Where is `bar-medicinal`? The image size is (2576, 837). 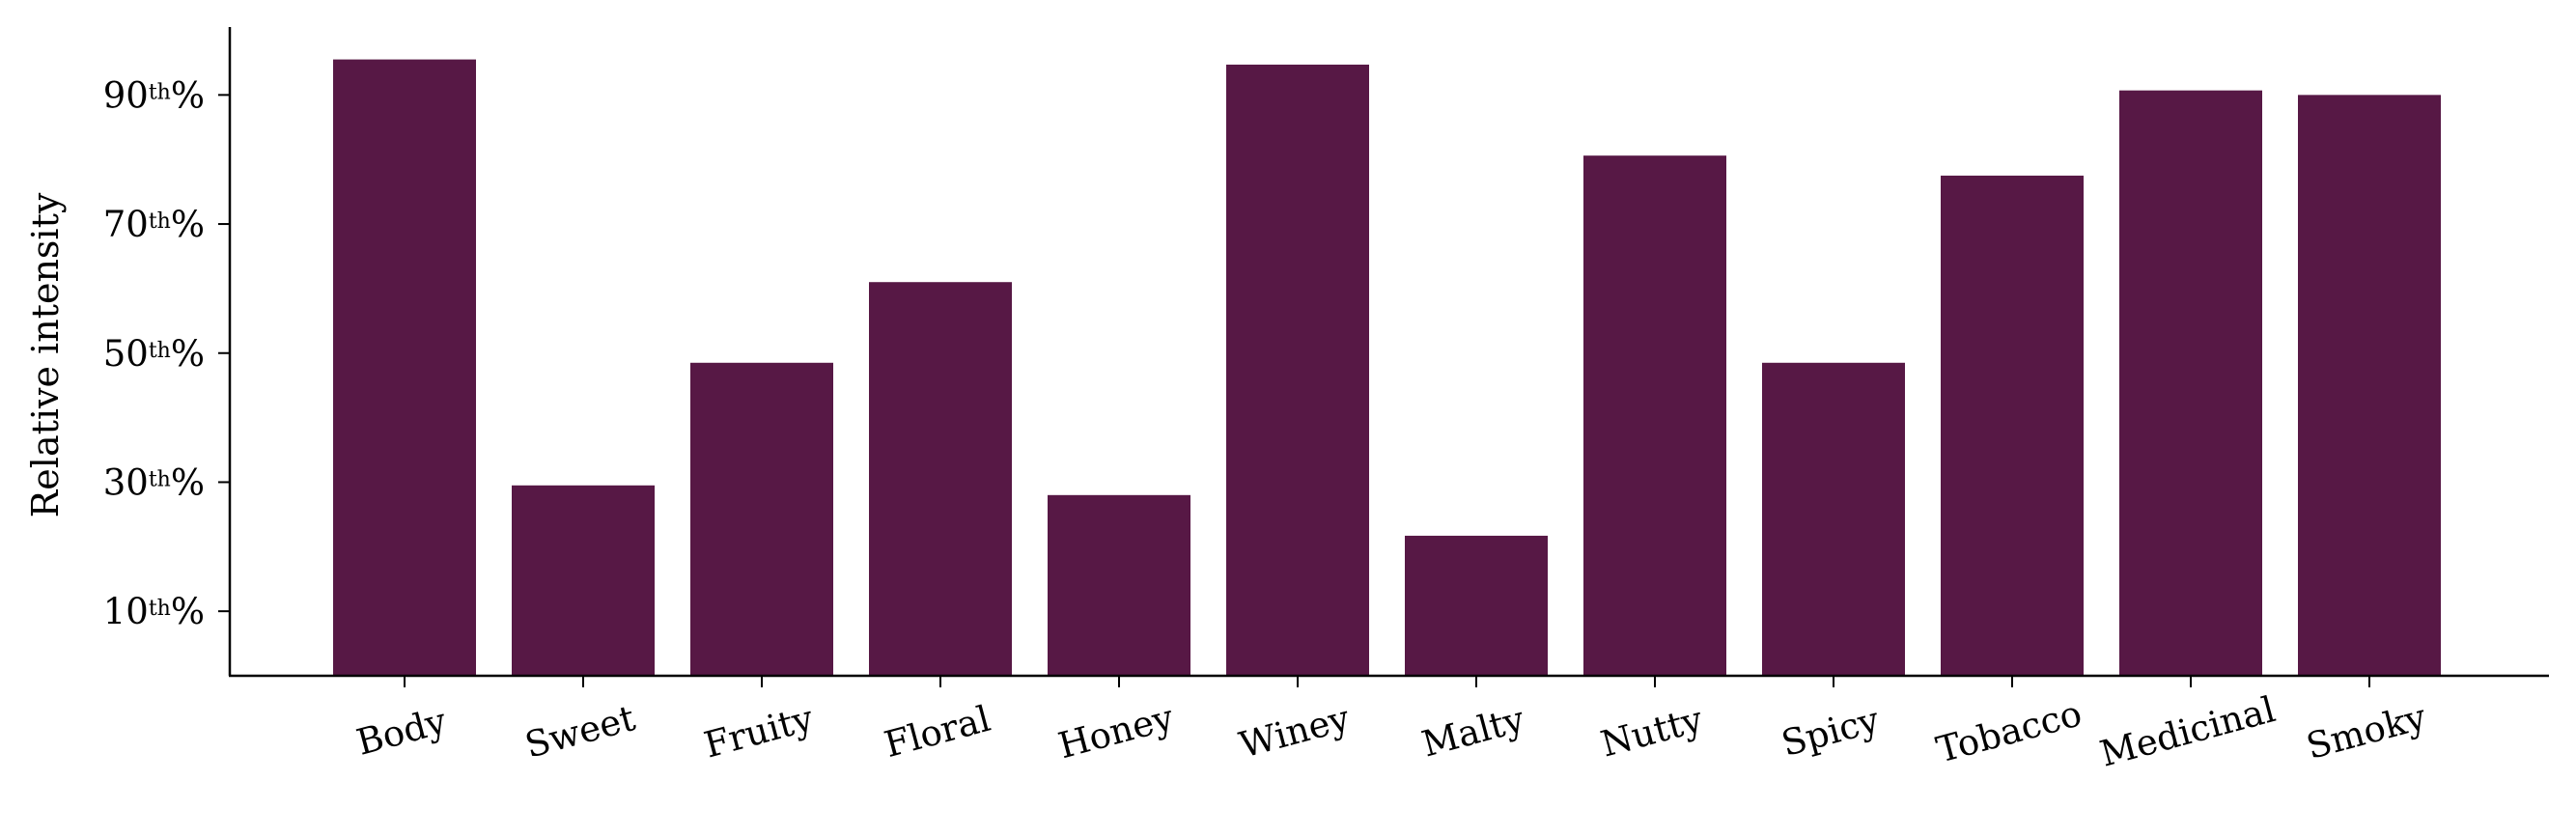 bar-medicinal is located at coordinates (2191, 383).